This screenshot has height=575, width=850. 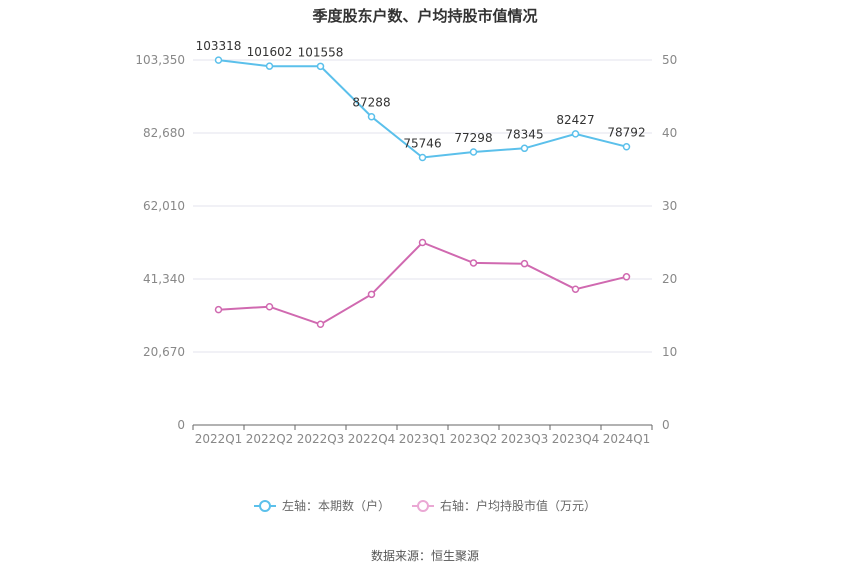 What do you see at coordinates (321, 439) in the screenshot?
I see `x-axis-tick-label: 2022Q3` at bounding box center [321, 439].